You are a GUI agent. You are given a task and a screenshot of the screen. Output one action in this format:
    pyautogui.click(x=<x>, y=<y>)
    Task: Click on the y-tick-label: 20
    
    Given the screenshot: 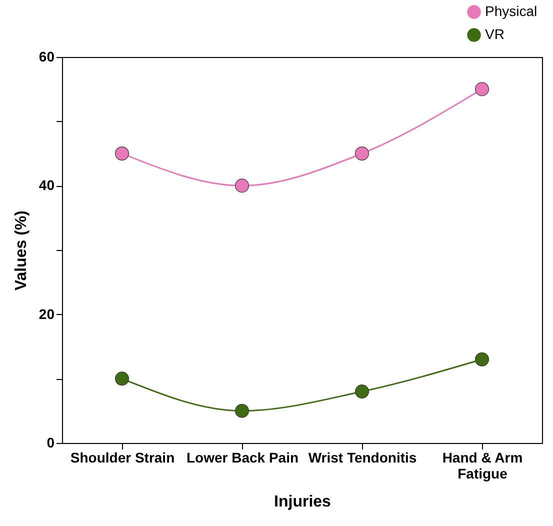 What is the action you would take?
    pyautogui.click(x=46, y=314)
    